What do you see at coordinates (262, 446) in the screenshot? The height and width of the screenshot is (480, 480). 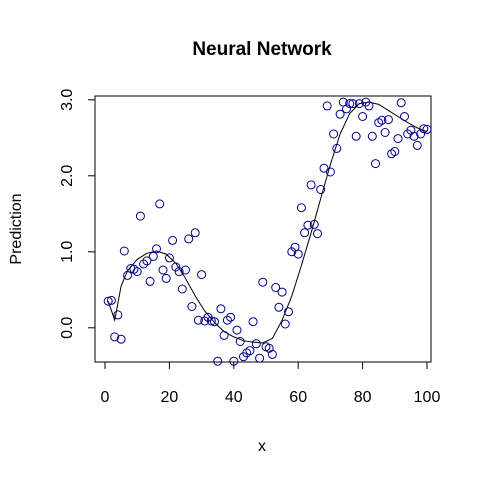 I see `x-axis-label: x` at bounding box center [262, 446].